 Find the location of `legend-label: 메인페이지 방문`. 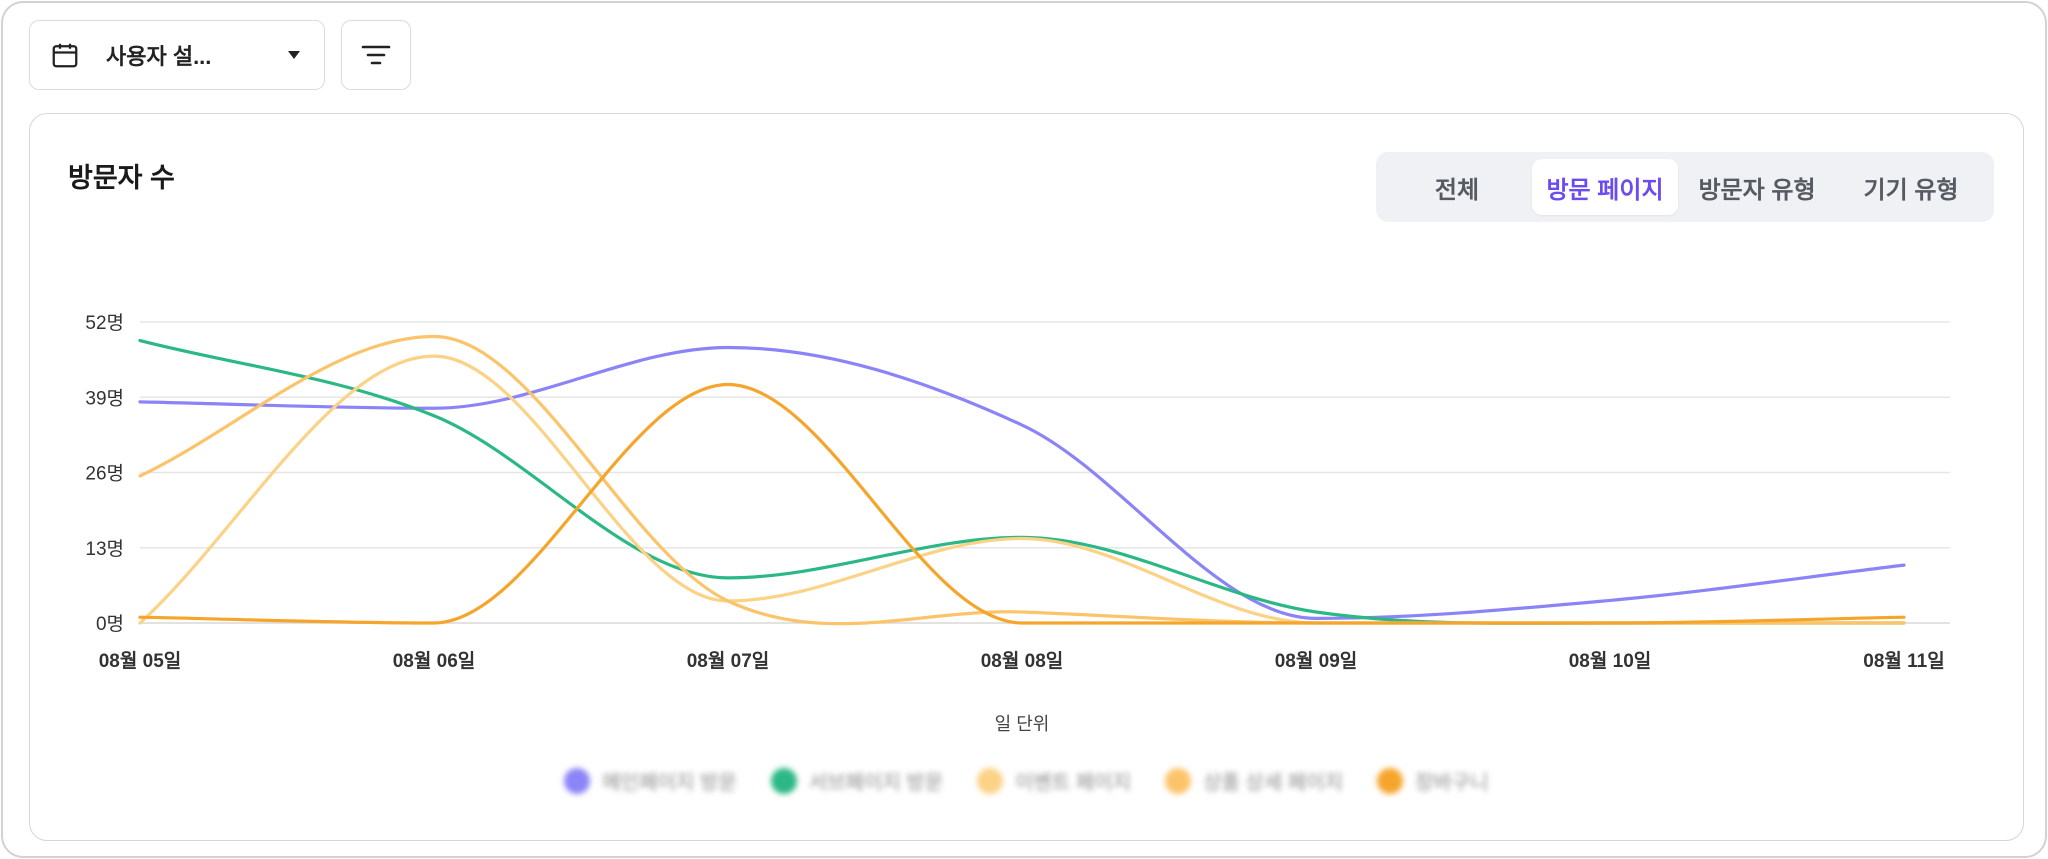

legend-label: 메인페이지 방문 is located at coordinates (669, 783).